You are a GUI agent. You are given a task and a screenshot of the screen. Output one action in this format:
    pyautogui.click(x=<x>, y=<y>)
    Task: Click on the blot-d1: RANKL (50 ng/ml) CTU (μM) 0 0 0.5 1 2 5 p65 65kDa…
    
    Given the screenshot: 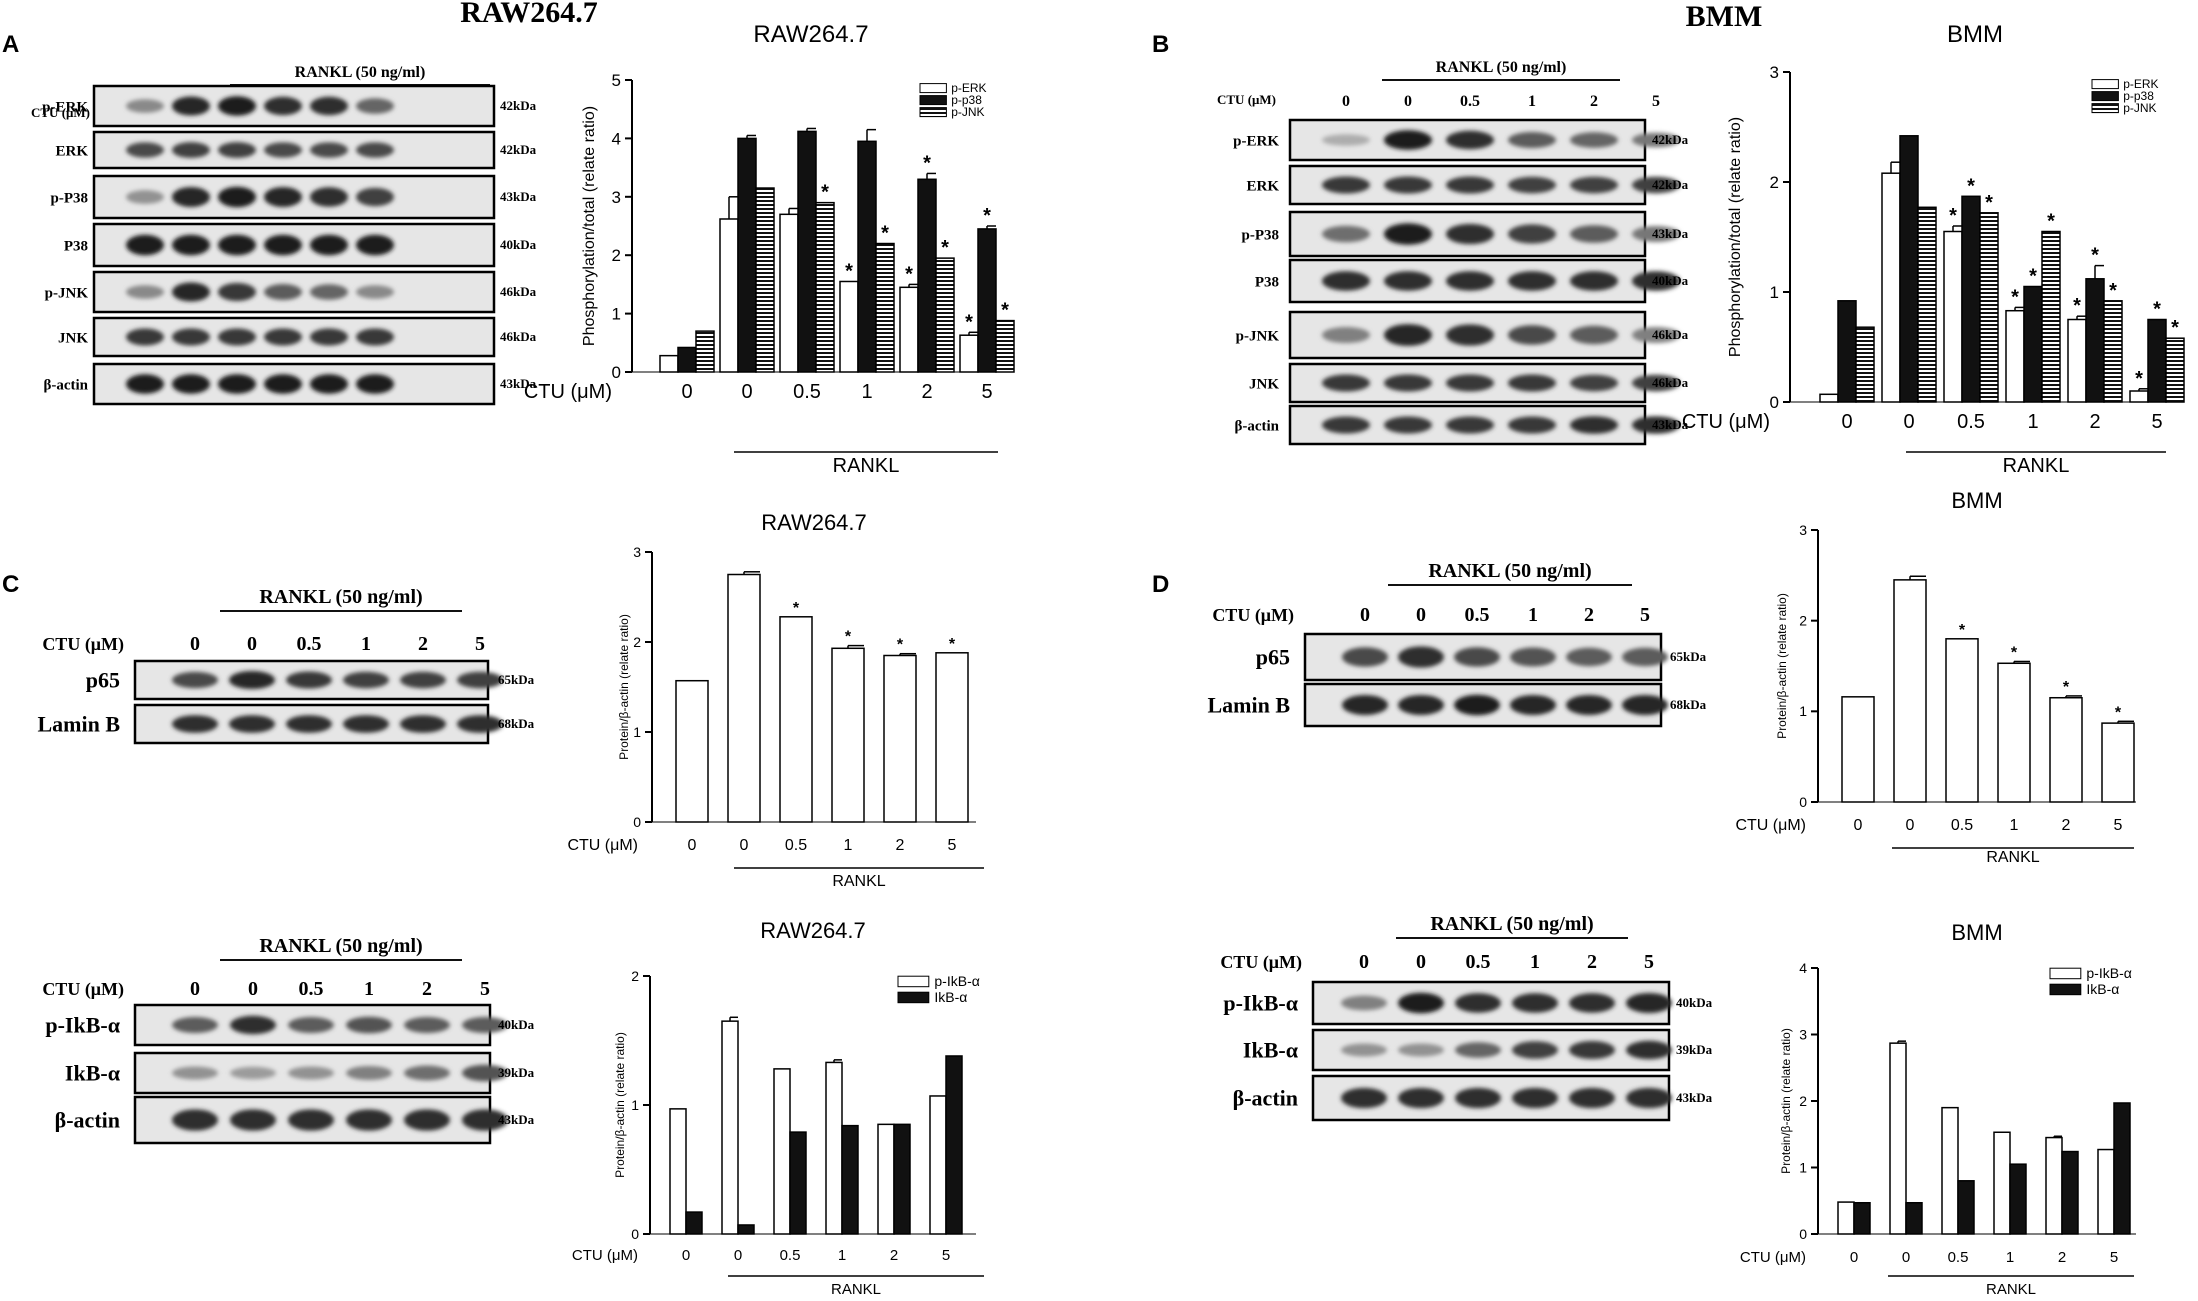 What is the action you would take?
    pyautogui.click(x=1457, y=644)
    